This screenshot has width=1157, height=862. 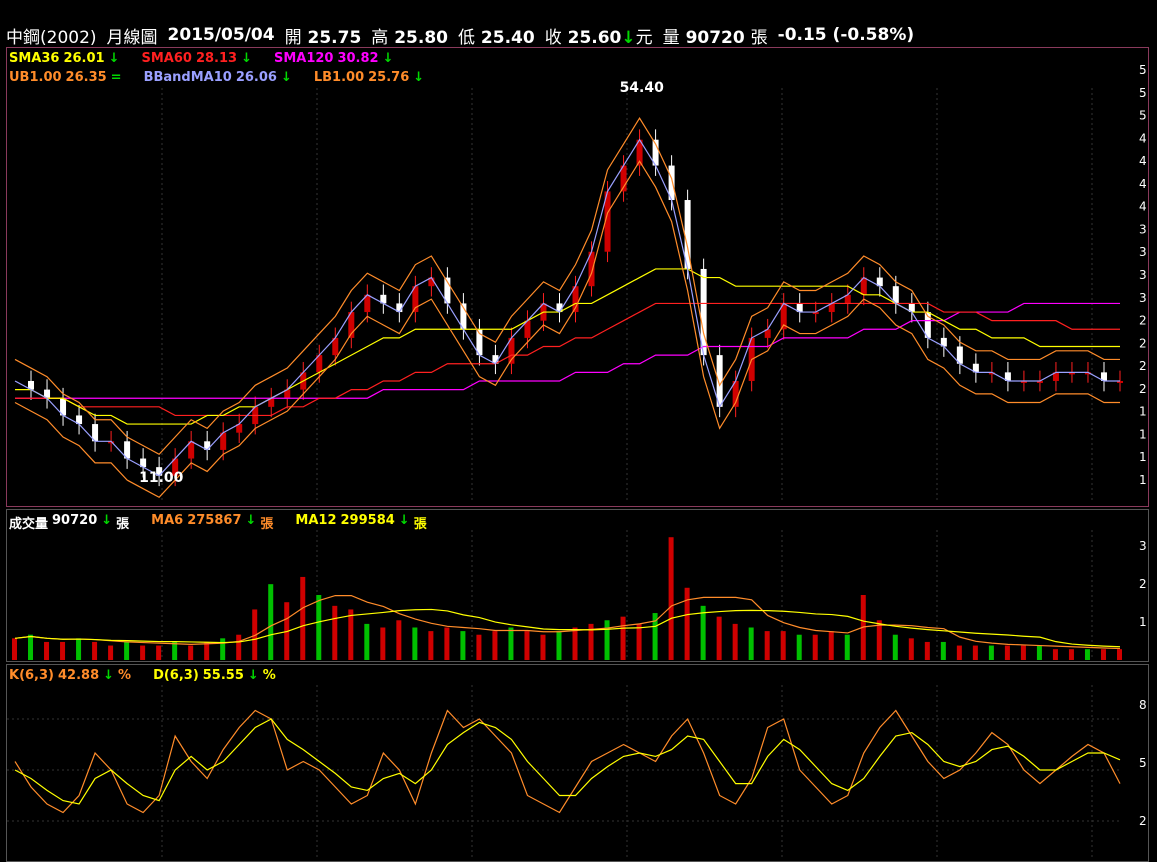 What do you see at coordinates (51, 37) in the screenshot?
I see `symbol-name: 中鋼(2002)` at bounding box center [51, 37].